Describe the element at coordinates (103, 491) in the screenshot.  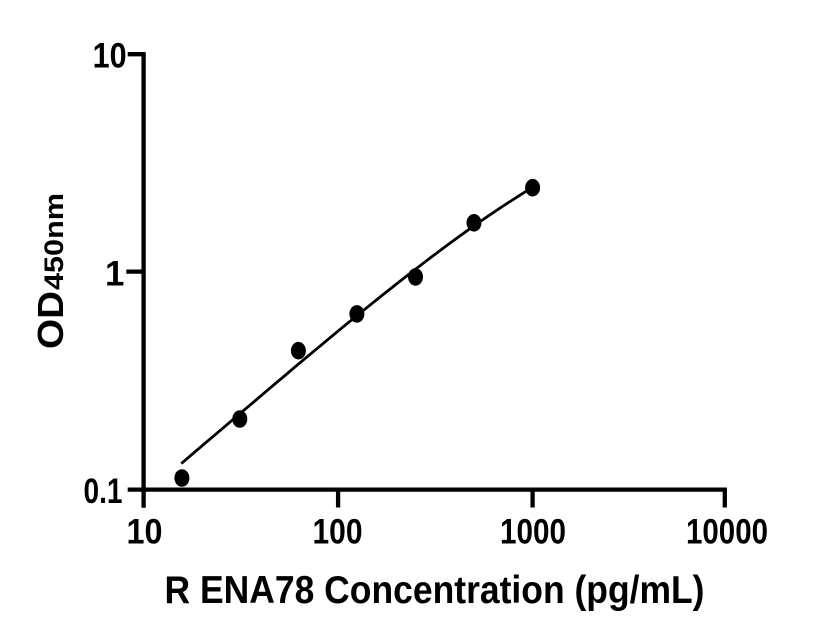
I see `svg-text: 0.1` at that location.